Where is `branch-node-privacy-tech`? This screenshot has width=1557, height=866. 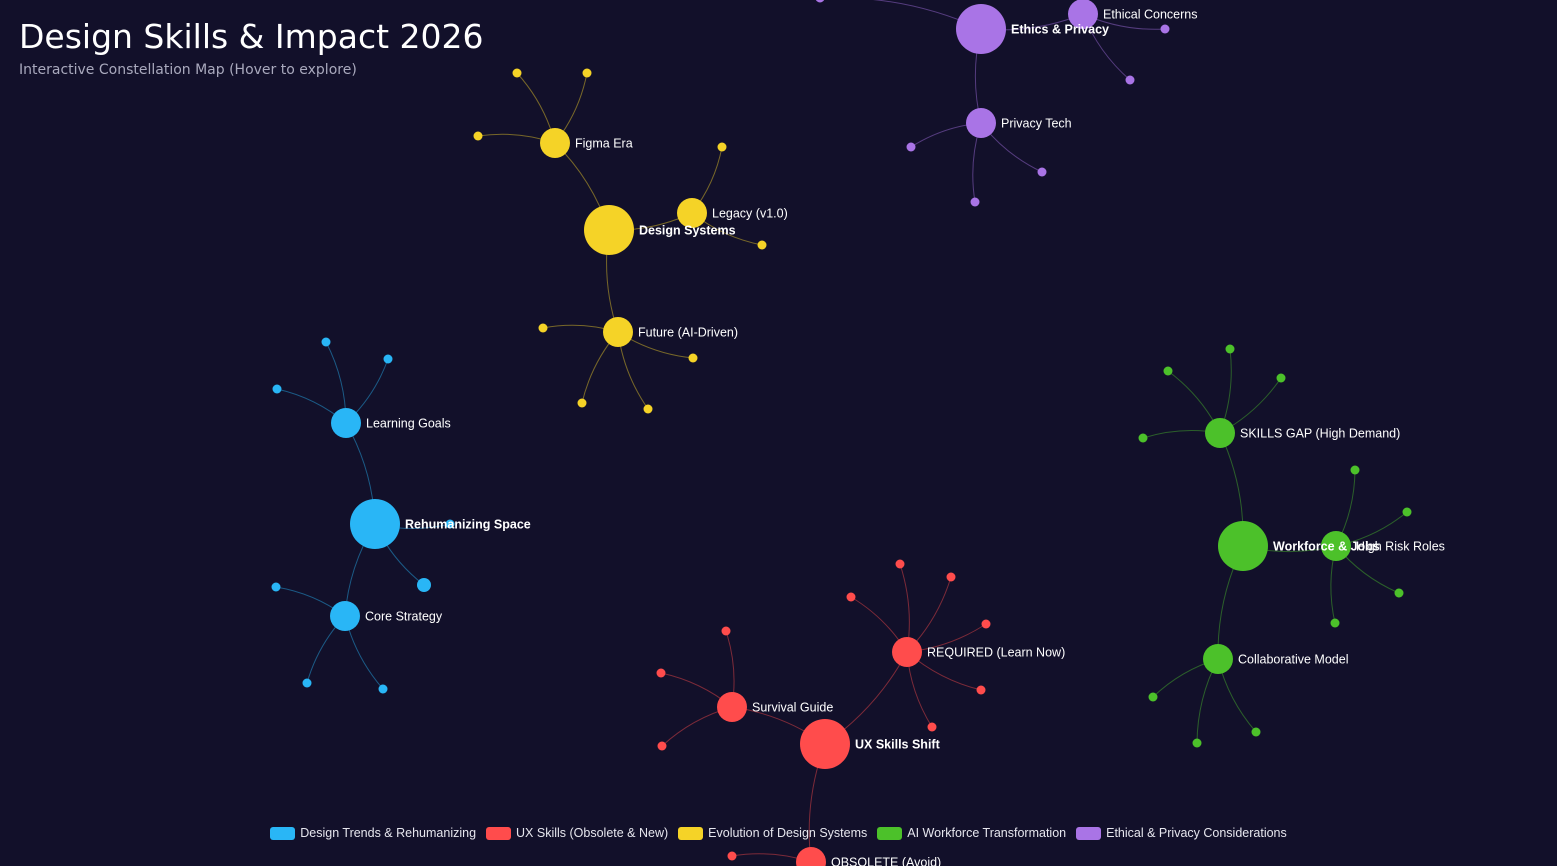
branch-node-privacy-tech is located at coordinates (981, 123).